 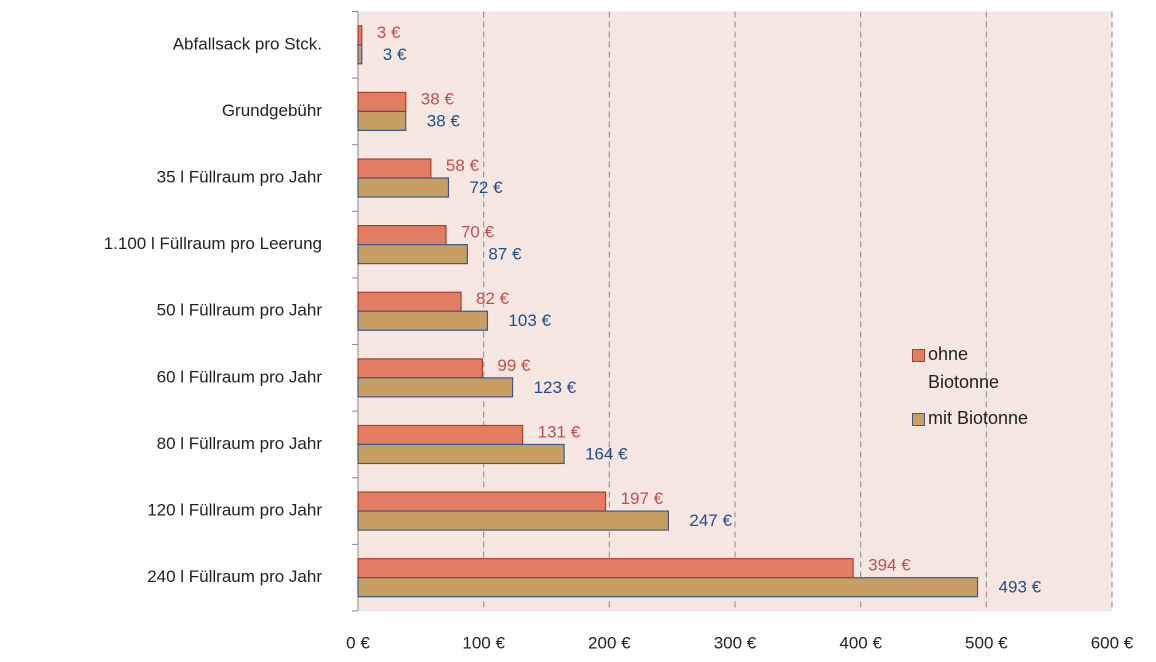 What do you see at coordinates (735, 642) in the screenshot?
I see `x-tick-label: 300 €` at bounding box center [735, 642].